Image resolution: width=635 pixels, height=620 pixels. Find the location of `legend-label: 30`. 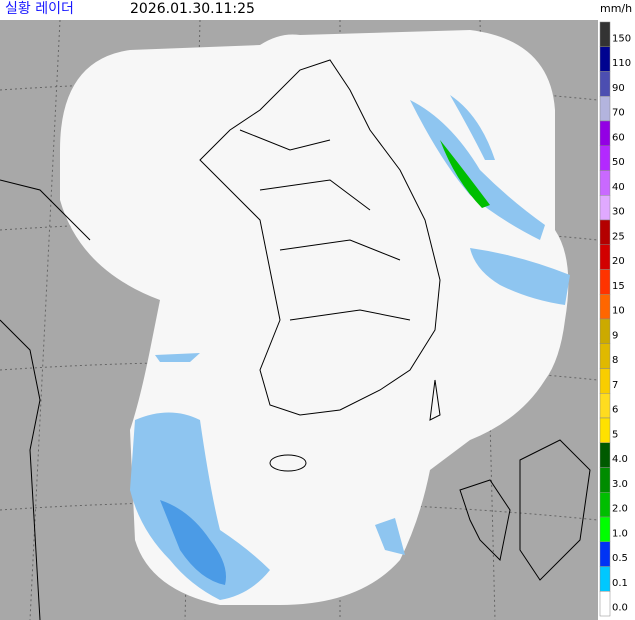

legend-label: 30 is located at coordinates (618, 212).